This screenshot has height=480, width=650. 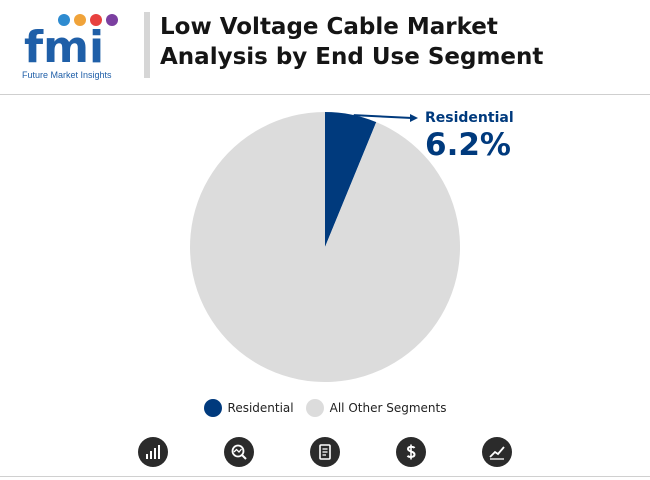 I want to click on footer-icons, so click(x=325, y=453).